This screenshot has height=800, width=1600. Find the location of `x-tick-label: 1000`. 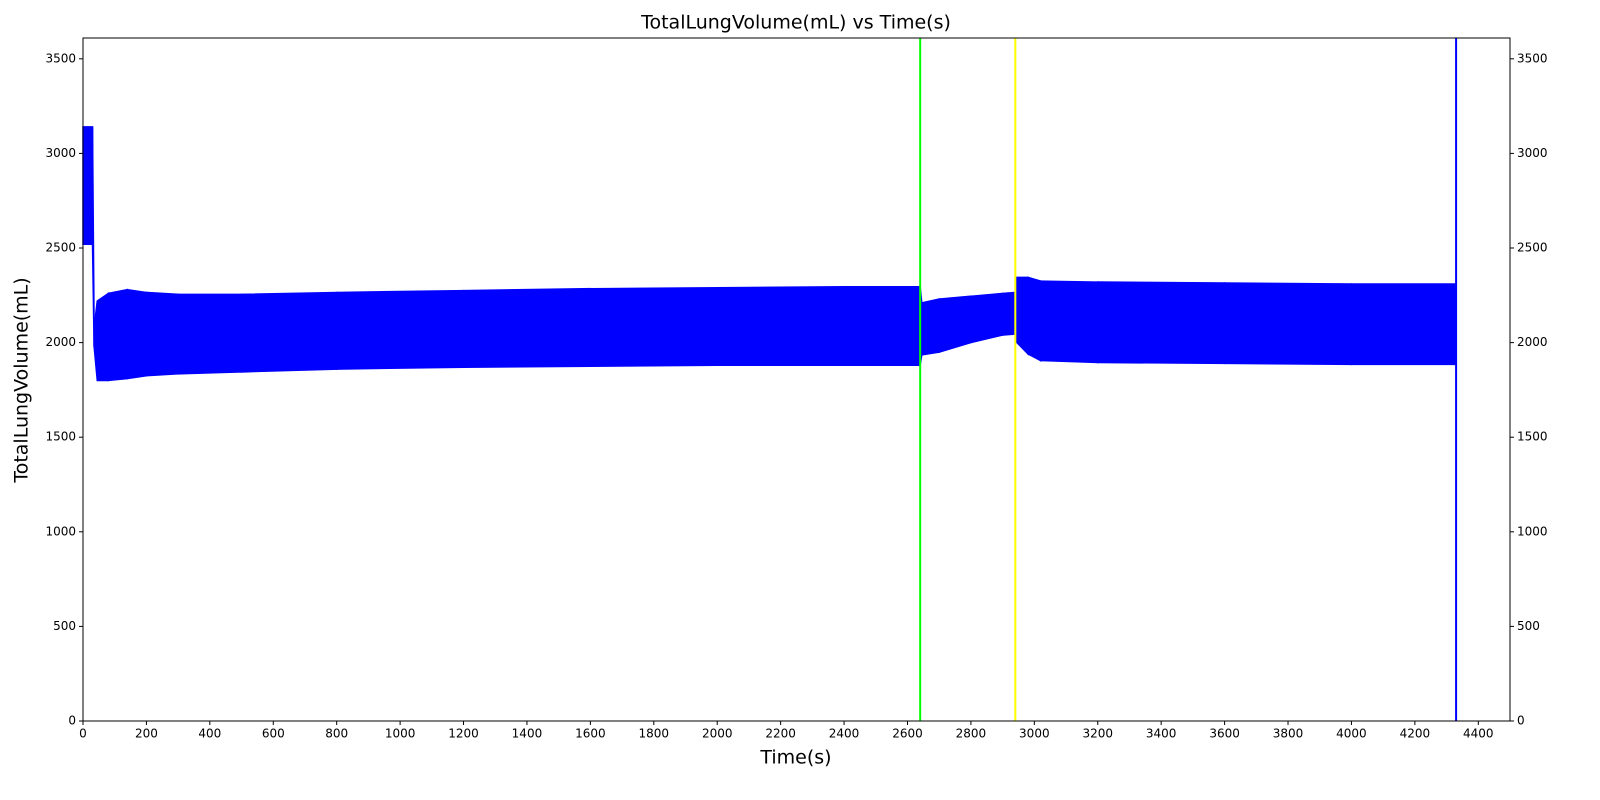

x-tick-label: 1000 is located at coordinates (400, 734).